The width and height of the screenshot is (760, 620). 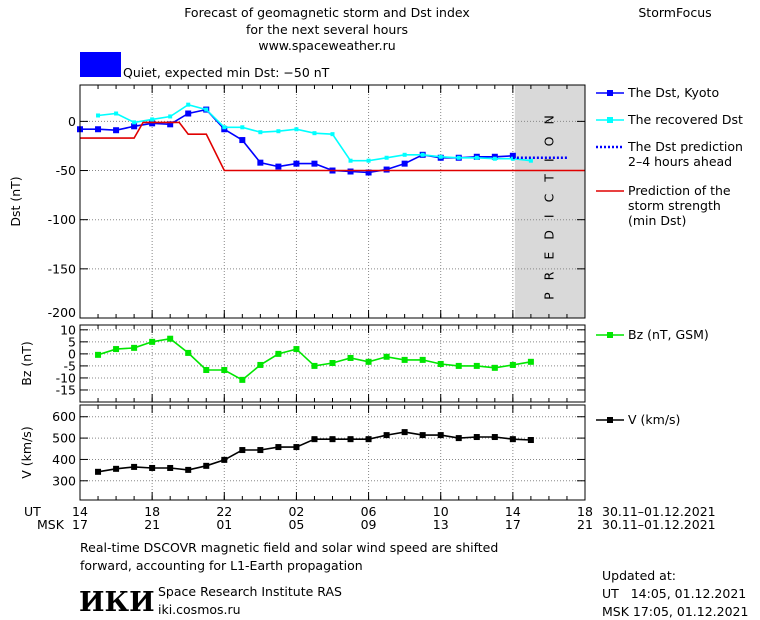 What do you see at coordinates (296, 511) in the screenshot?
I see `x-tick-label: 02` at bounding box center [296, 511].